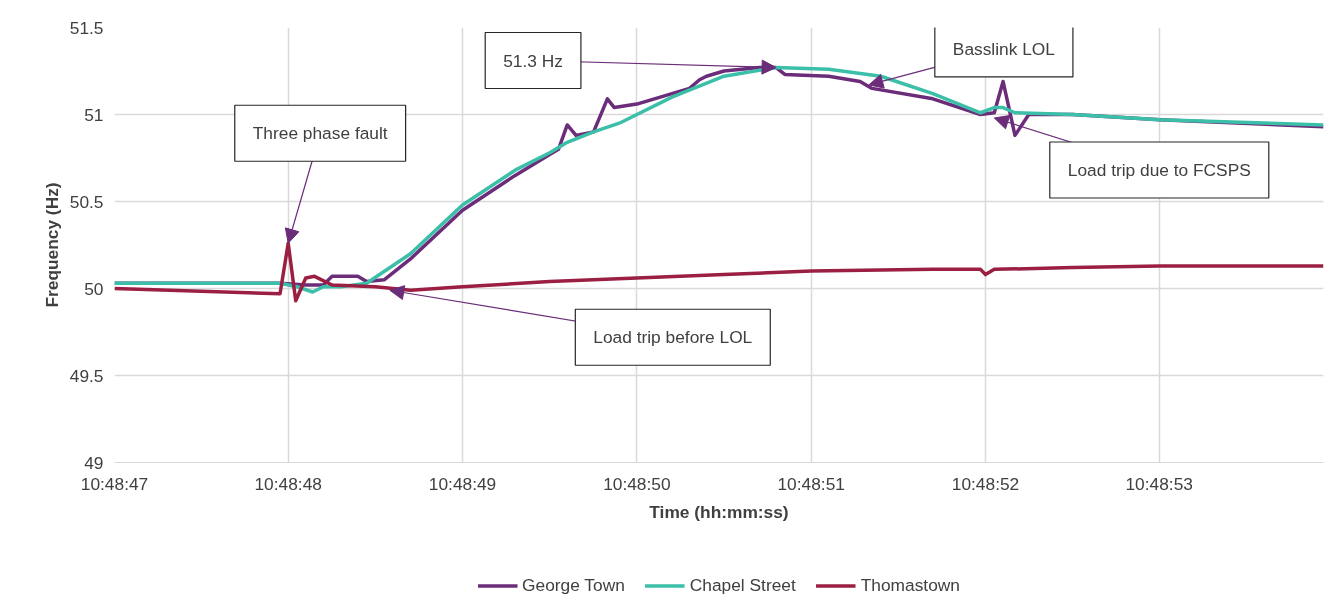 This screenshot has height=613, width=1325. Describe the element at coordinates (1159, 169) in the screenshot. I see `annotation: Load trip due to FCSPS` at that location.